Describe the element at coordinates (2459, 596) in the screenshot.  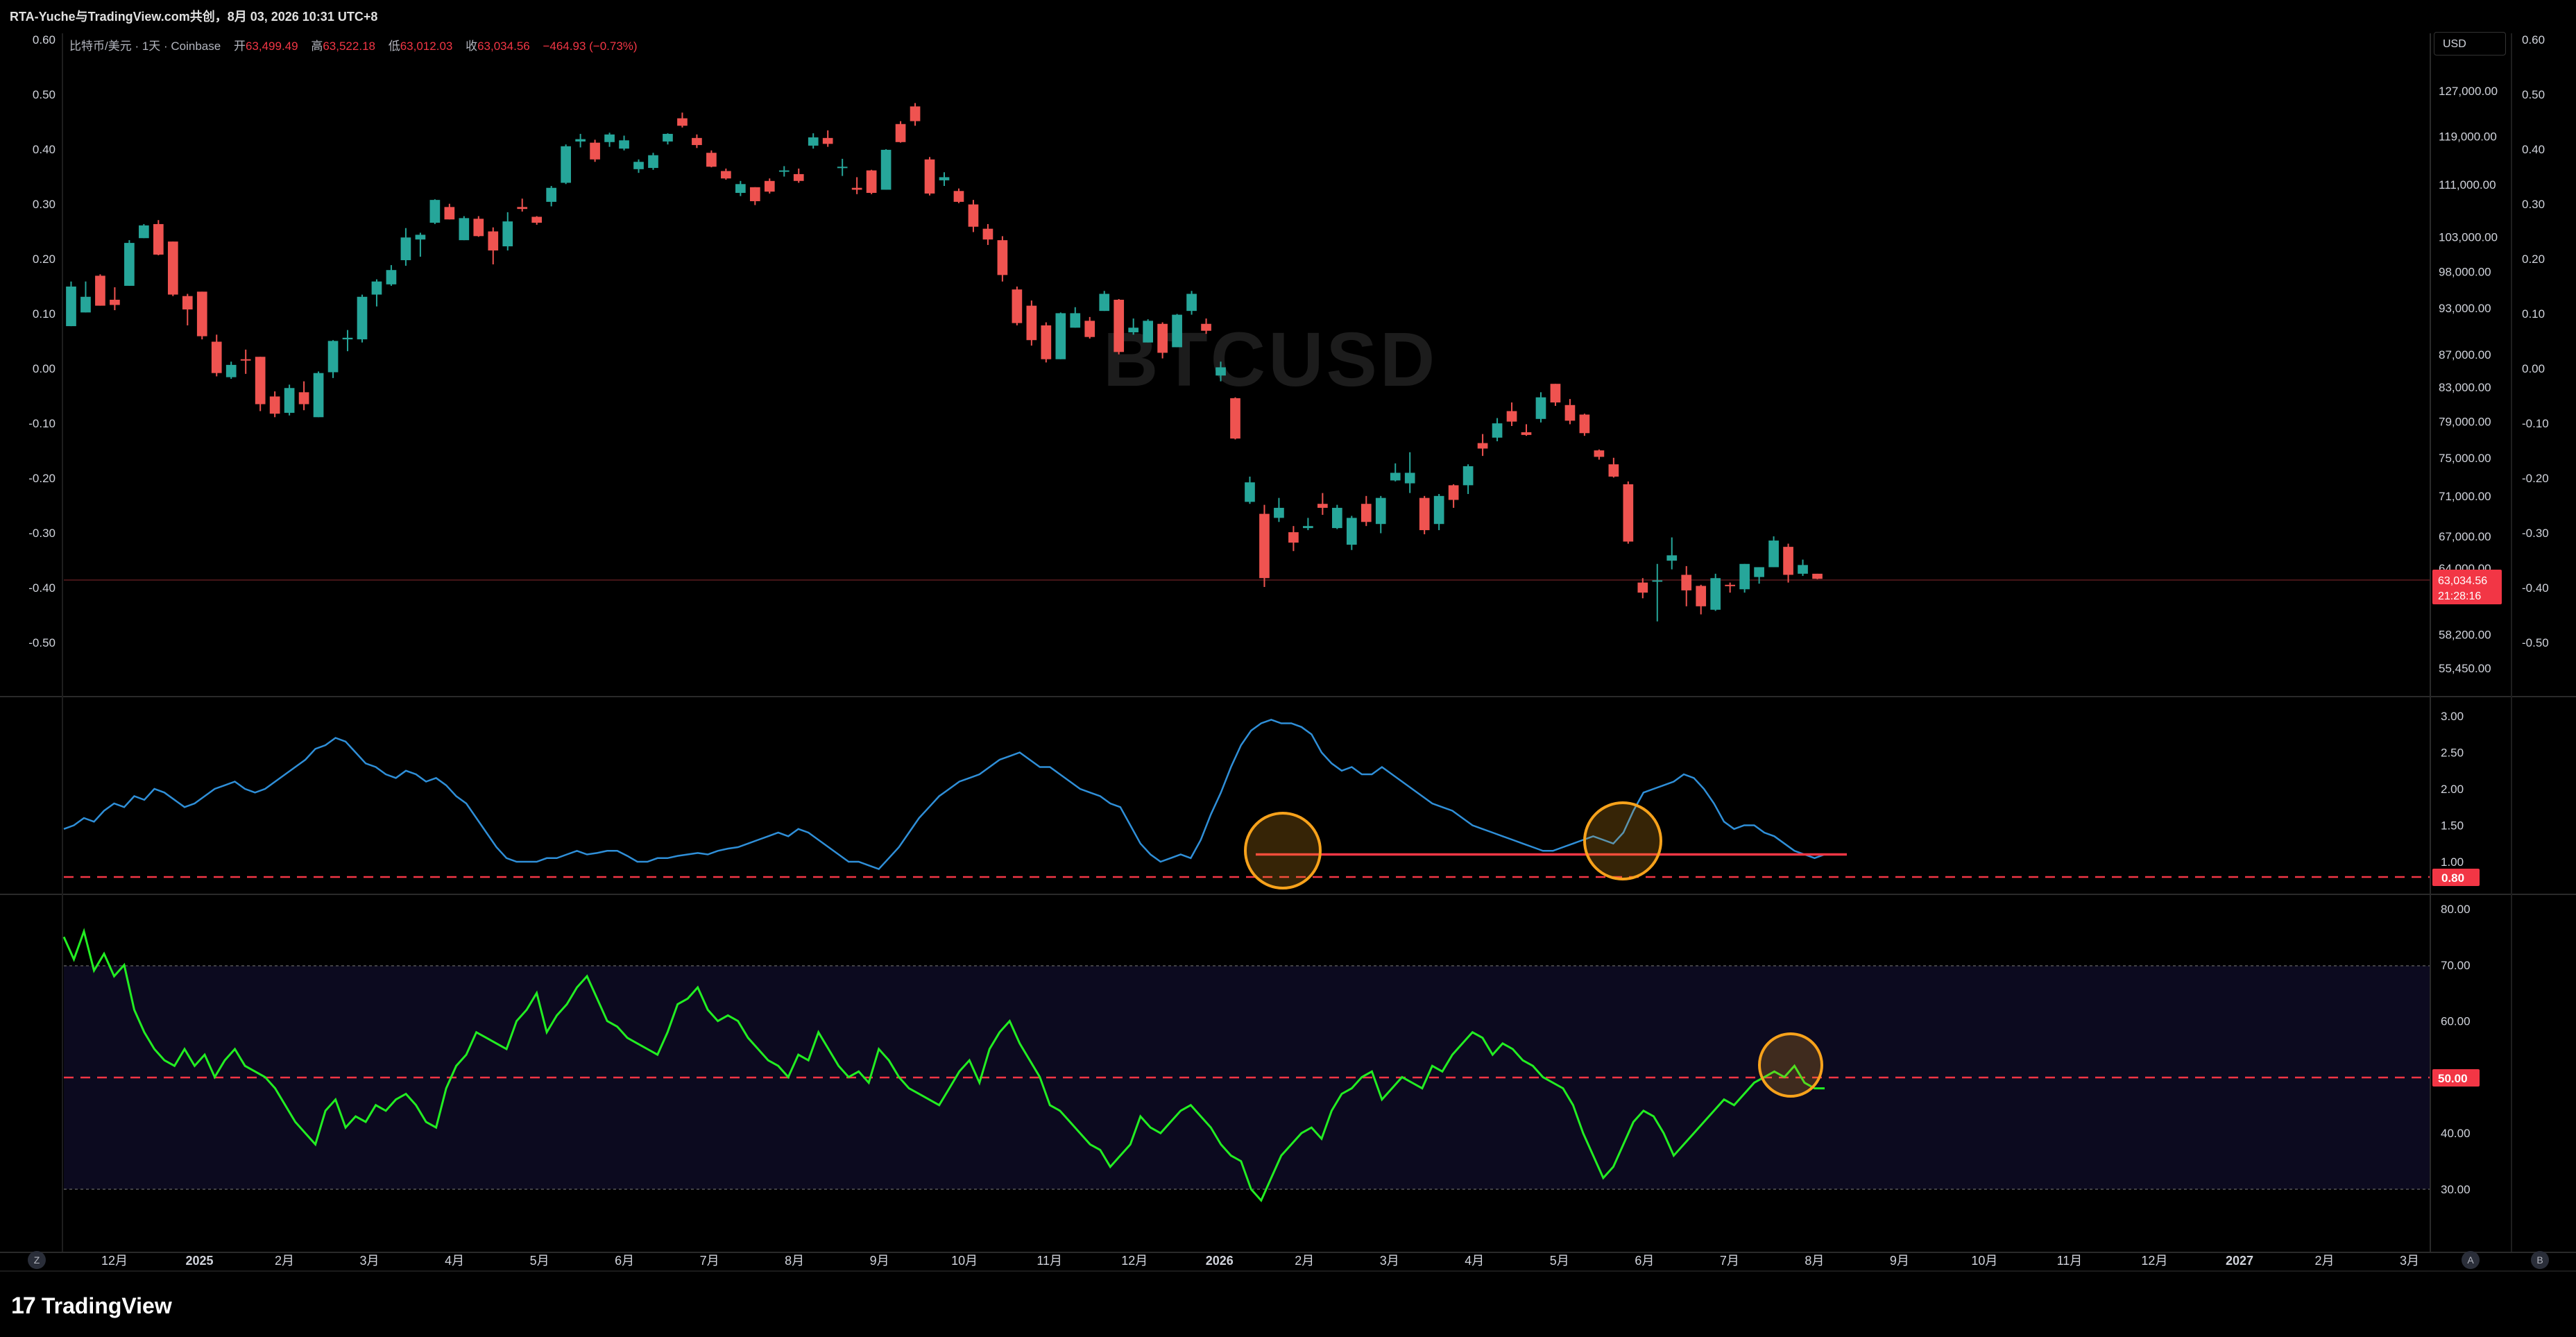
I see `price-tag-countdown: 21:28:16` at that location.